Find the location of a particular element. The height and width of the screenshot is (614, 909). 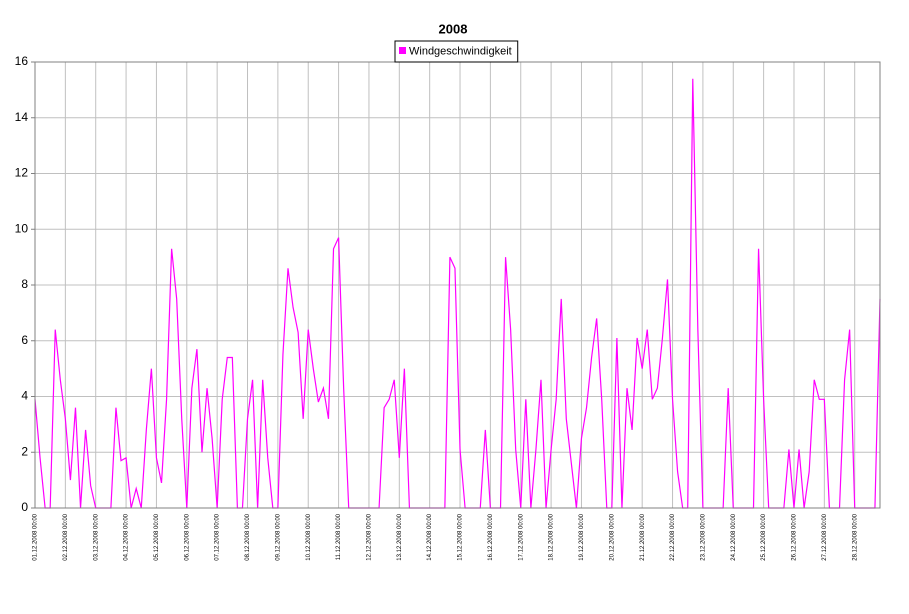

x-tick-label: 01.12.2008 00:00 is located at coordinates (36, 536).